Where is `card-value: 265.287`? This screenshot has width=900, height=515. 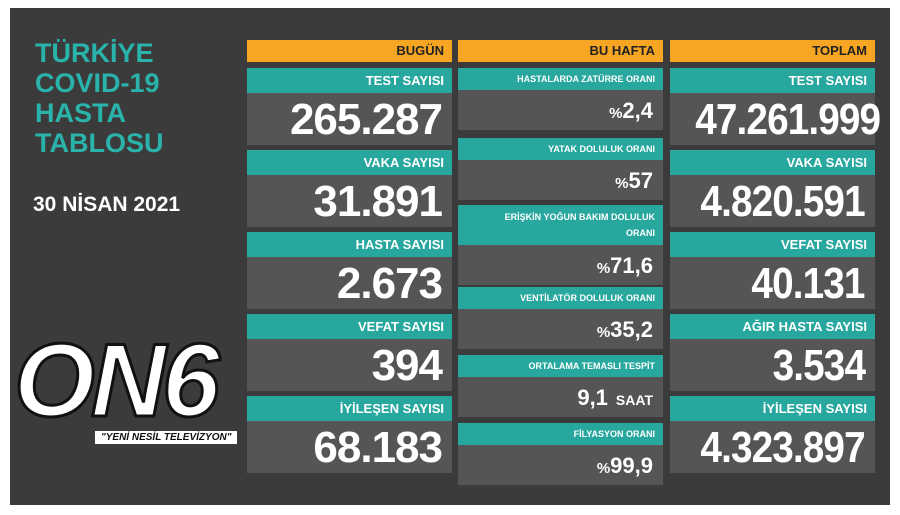 card-value: 265.287 is located at coordinates (349, 119).